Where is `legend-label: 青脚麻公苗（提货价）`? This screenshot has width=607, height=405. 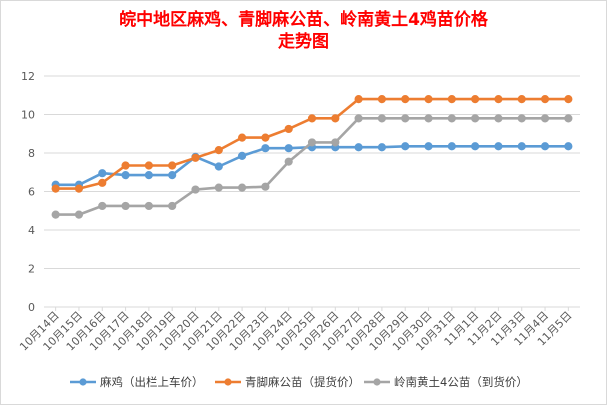 legend-label: 青脚麻公苗（提货价） is located at coordinates (302, 382).